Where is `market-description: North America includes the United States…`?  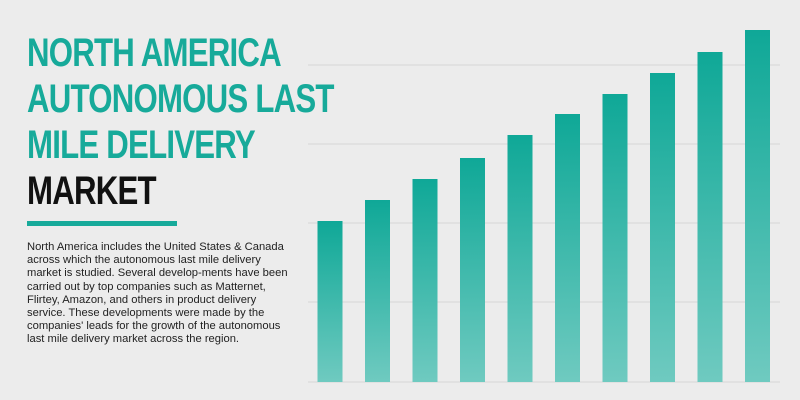 market-description: North America includes the United States… is located at coordinates (157, 293).